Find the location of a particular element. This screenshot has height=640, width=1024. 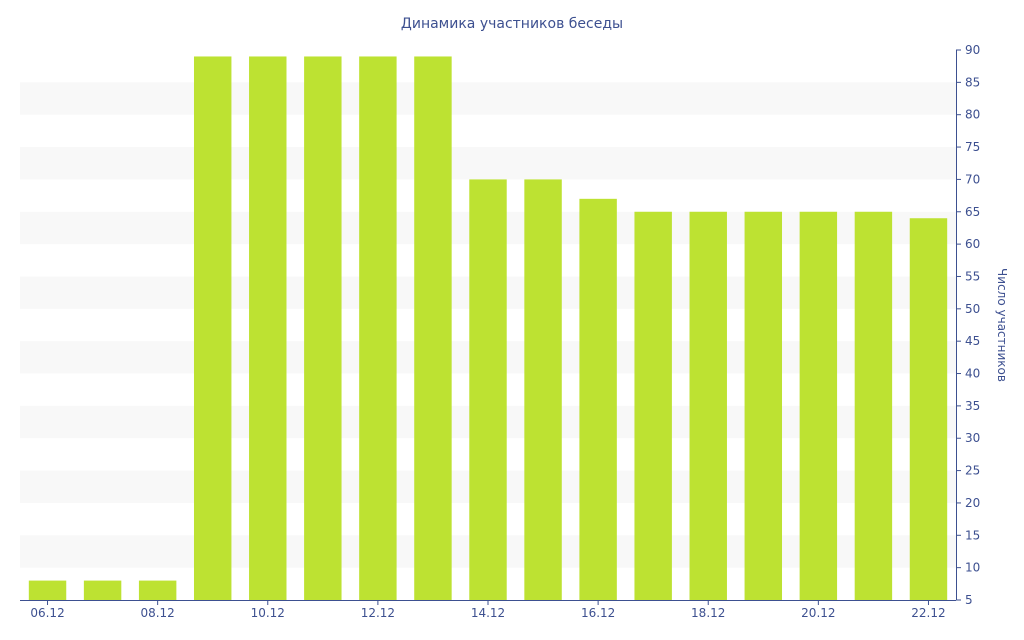

bar-21.12 is located at coordinates (873, 405).